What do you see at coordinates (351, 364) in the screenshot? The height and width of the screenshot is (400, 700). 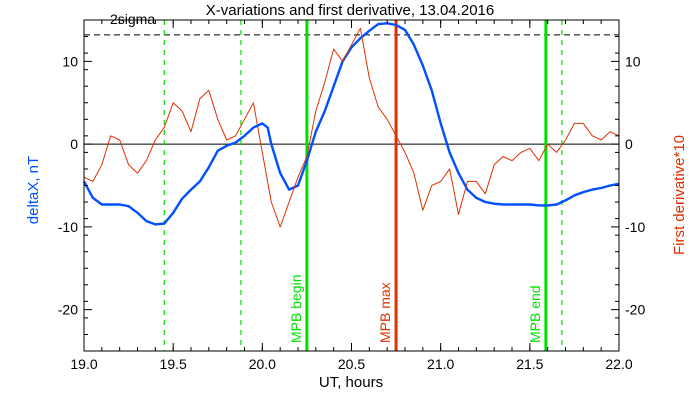 I see `x-tick-label-3: 20.5` at bounding box center [351, 364].